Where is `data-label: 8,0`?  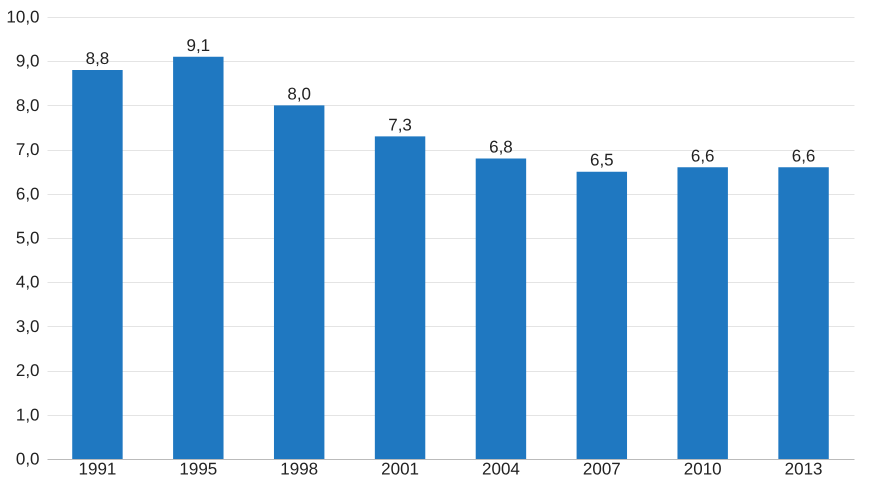
data-label: 8,0 is located at coordinates (299, 94).